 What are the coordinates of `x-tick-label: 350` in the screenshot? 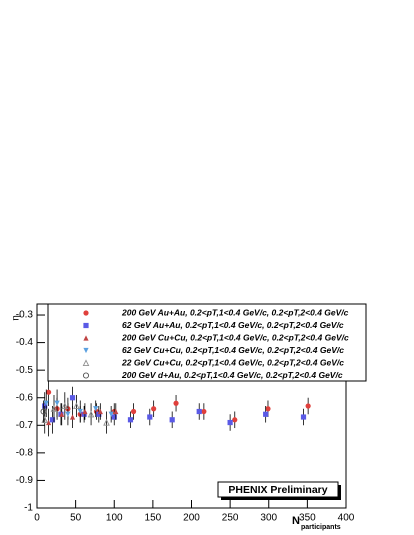 It's located at (307, 518).